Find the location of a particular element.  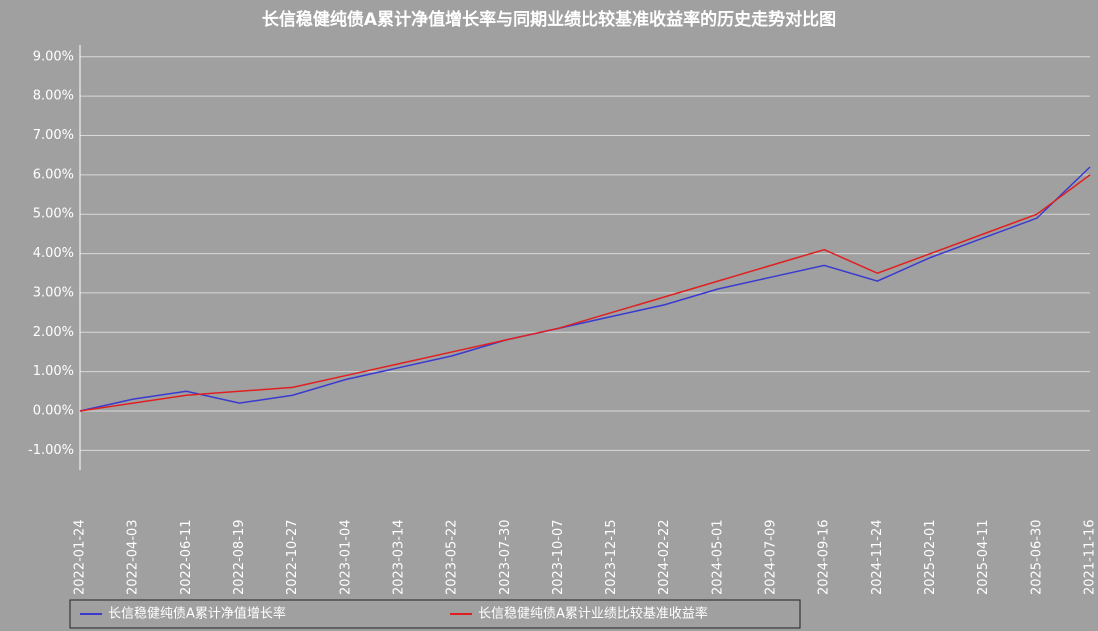

x-tick-label: 2021-11-16 is located at coordinates (1090, 557).